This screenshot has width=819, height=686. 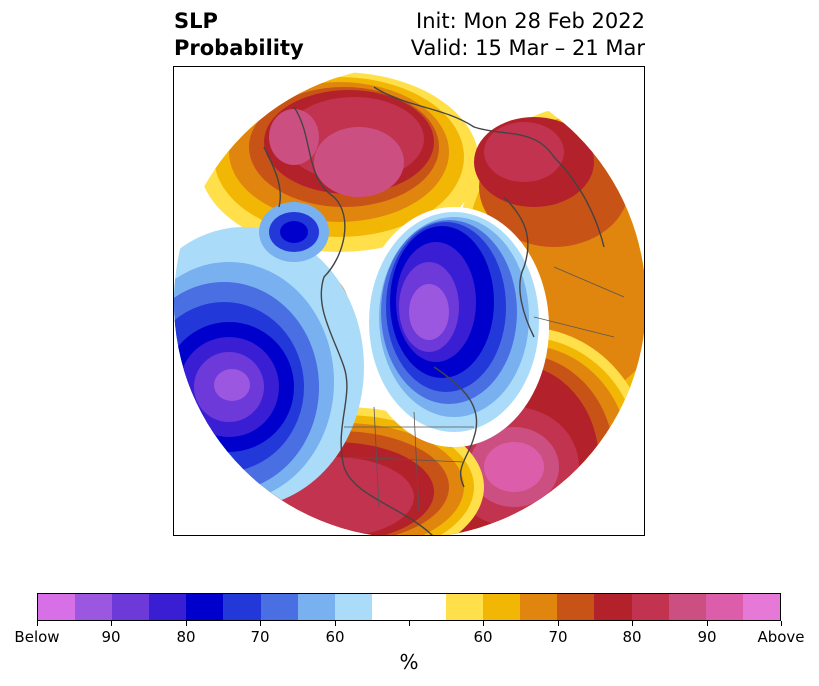 What do you see at coordinates (239, 35) in the screenshot?
I see `title-left: SLP Probability` at bounding box center [239, 35].